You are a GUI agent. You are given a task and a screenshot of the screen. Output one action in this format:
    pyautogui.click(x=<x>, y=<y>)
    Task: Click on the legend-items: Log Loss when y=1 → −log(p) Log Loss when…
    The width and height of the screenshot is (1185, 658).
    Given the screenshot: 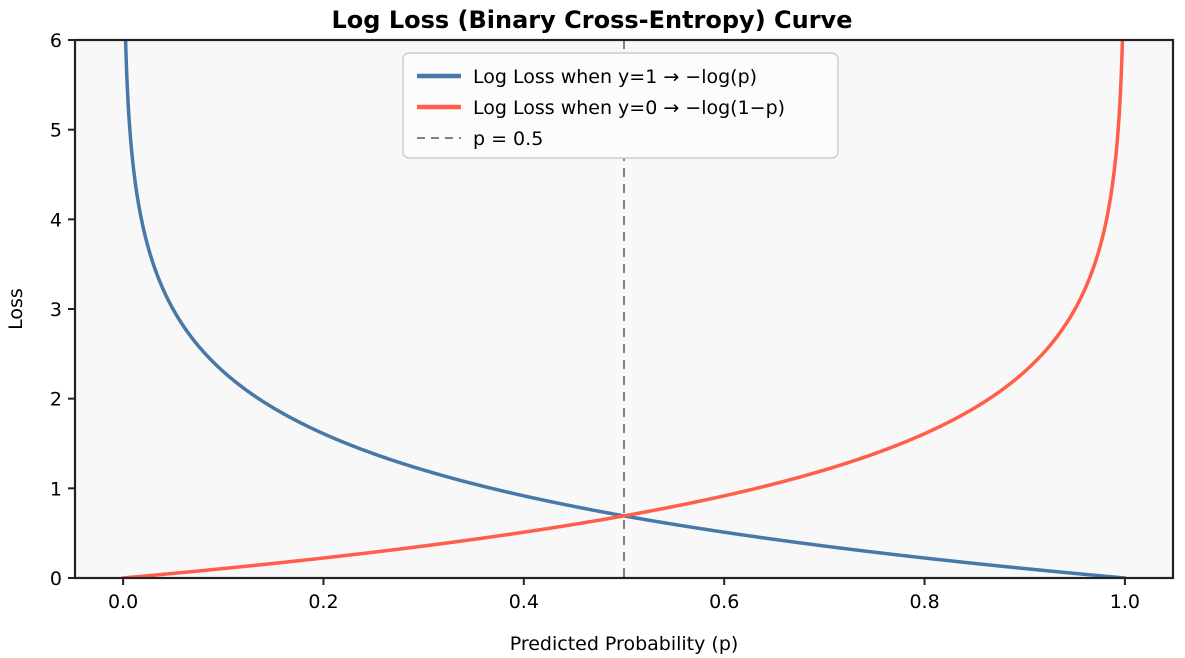 What is the action you would take?
    pyautogui.click(x=601, y=108)
    